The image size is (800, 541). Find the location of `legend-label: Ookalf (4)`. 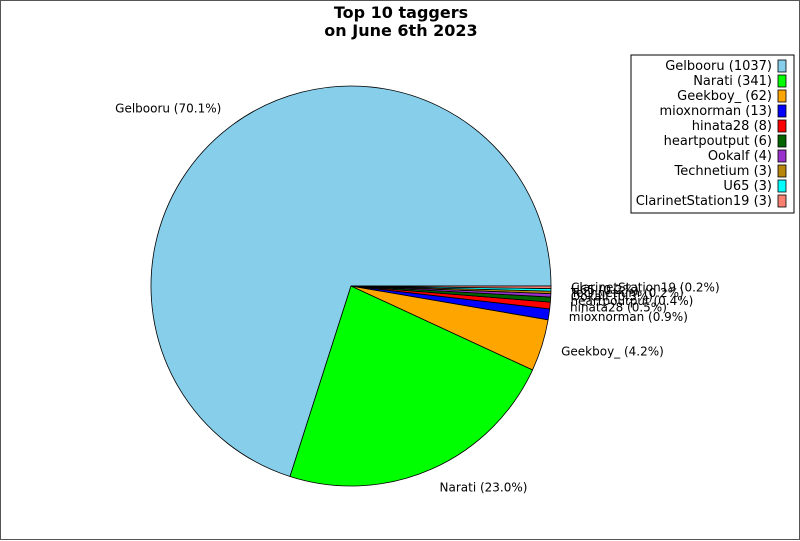

legend-label: Ookalf (4) is located at coordinates (740, 156).